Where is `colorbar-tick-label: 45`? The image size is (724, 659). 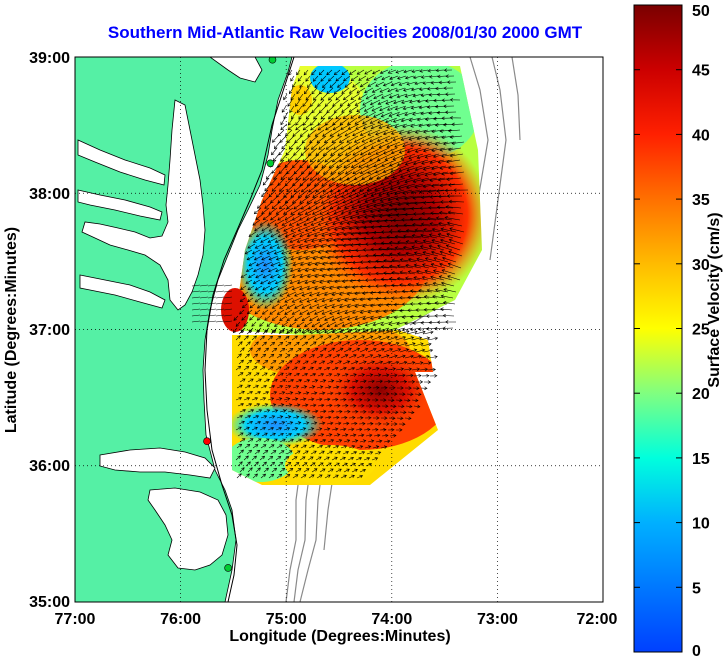
colorbar-tick-label: 45 is located at coordinates (701, 71).